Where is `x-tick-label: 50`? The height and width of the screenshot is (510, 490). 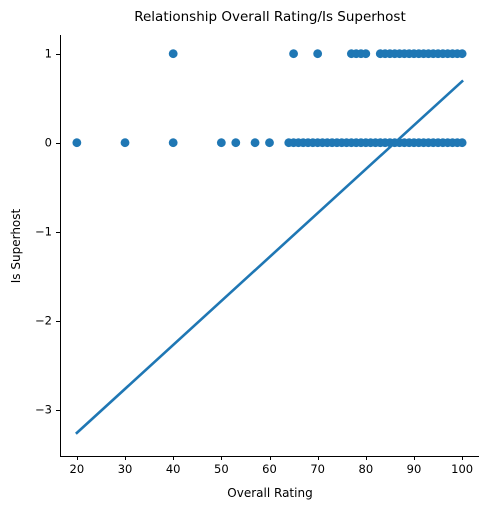
x-tick-label: 50 is located at coordinates (221, 469).